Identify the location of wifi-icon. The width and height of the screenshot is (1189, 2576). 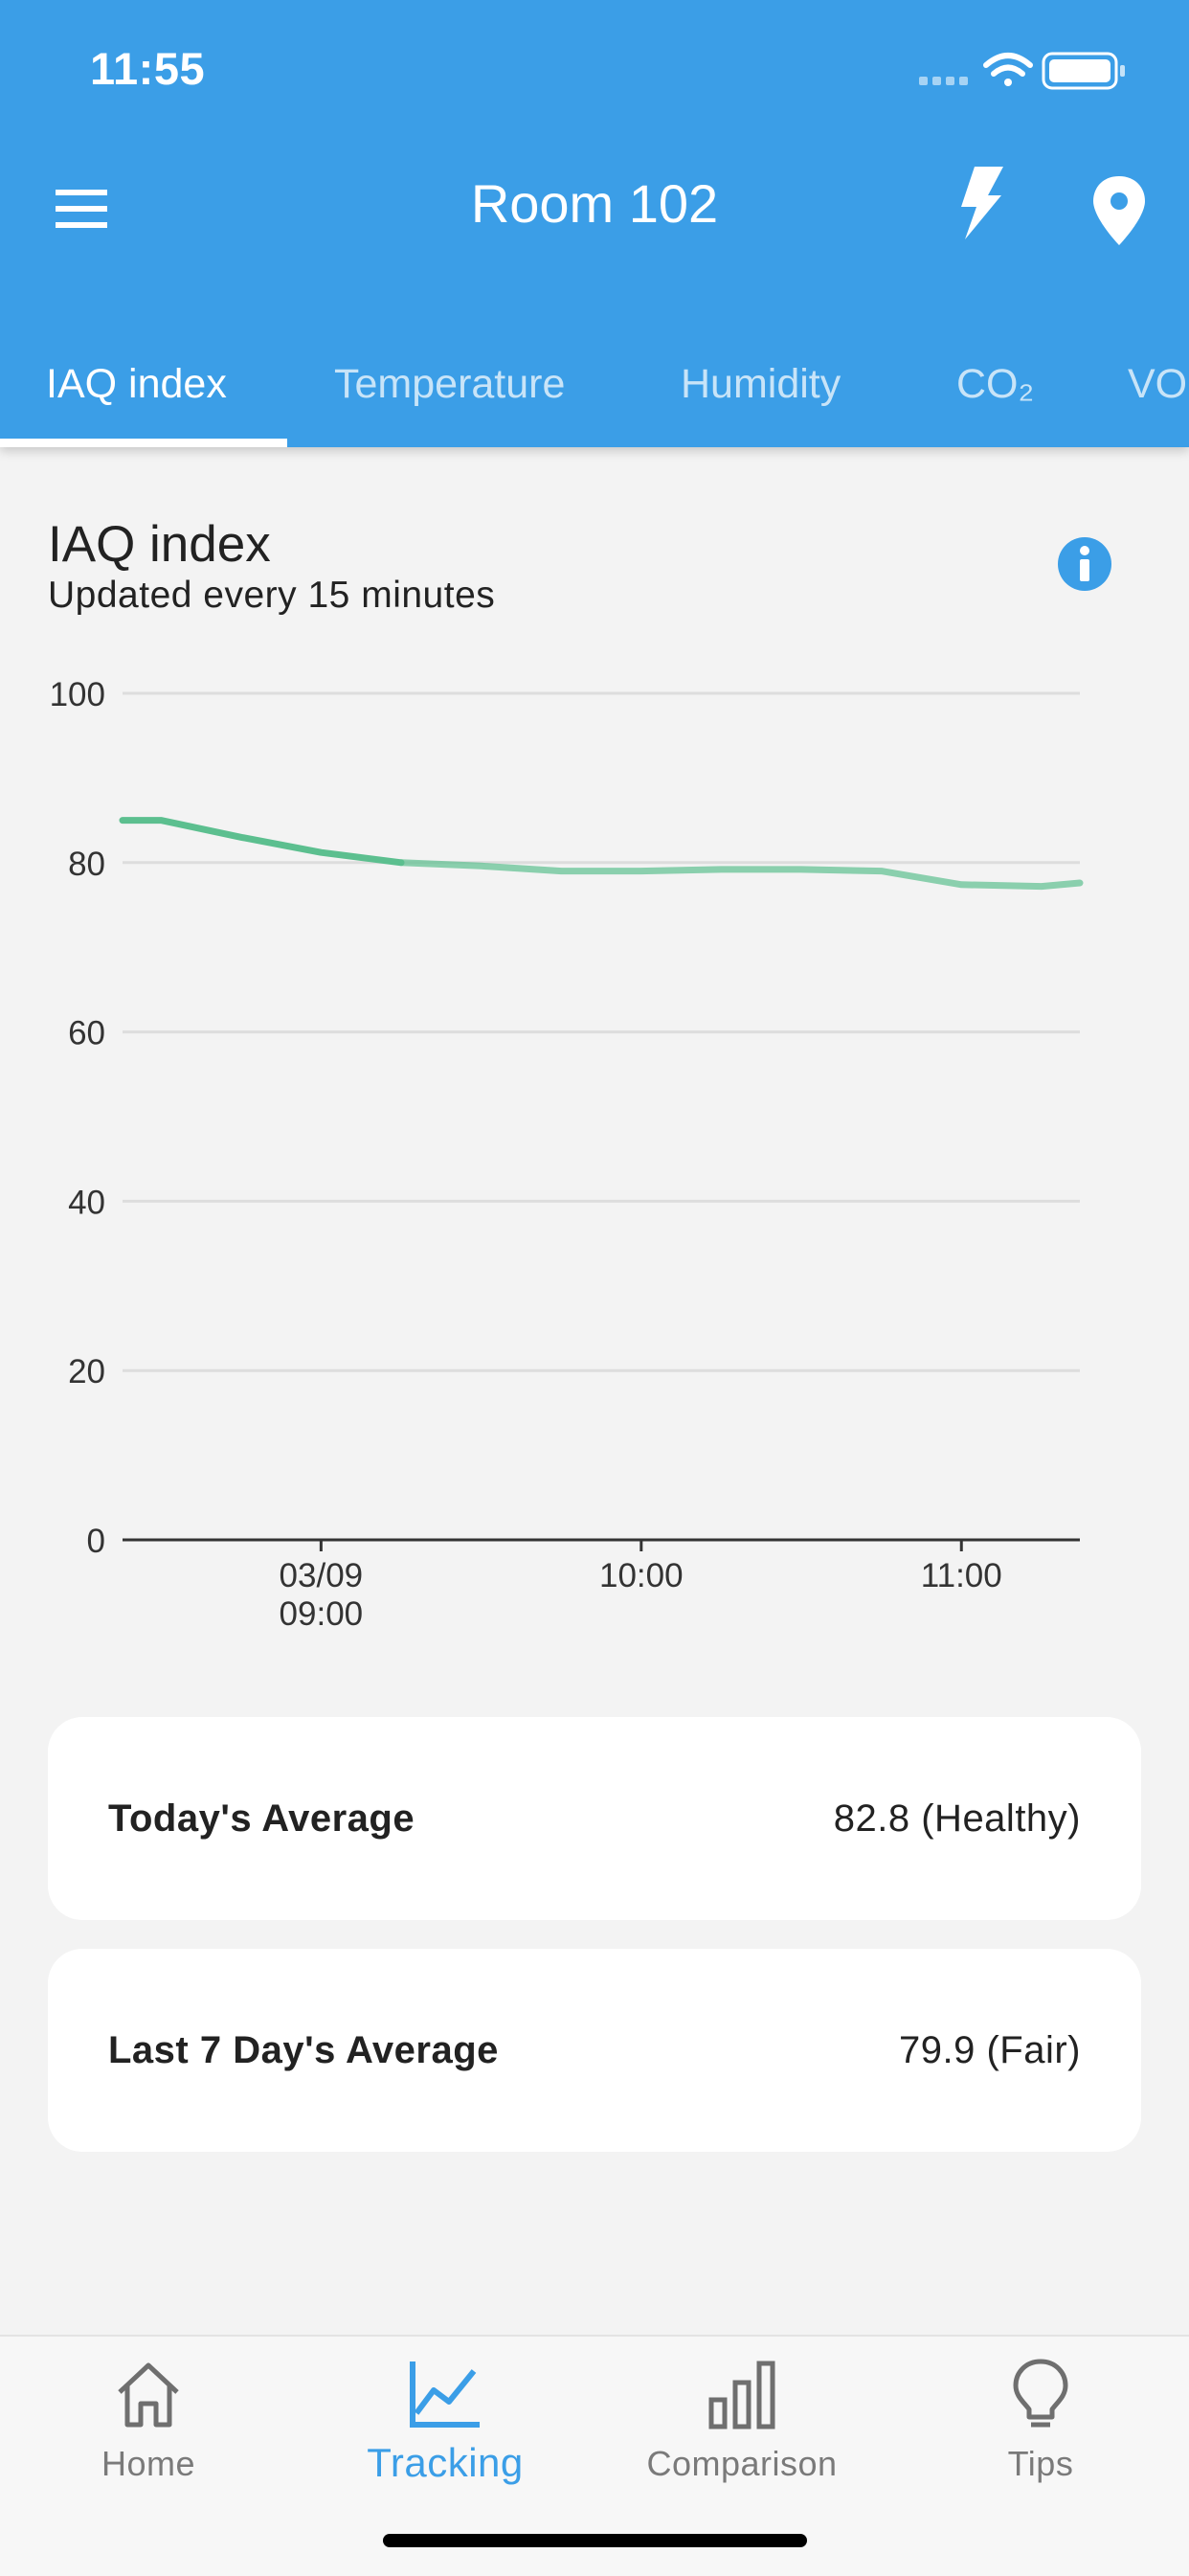
(1008, 69).